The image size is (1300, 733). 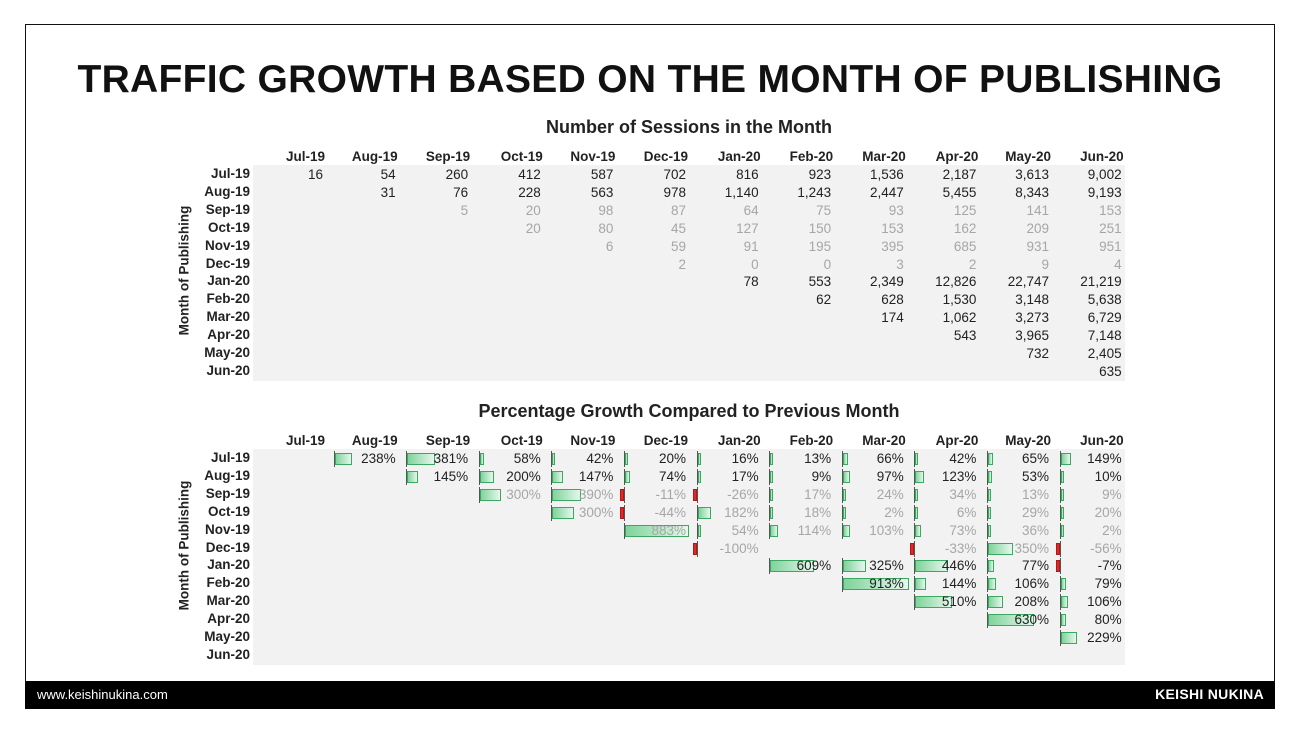 I want to click on column-header: Dec-19, so click(x=665, y=440).